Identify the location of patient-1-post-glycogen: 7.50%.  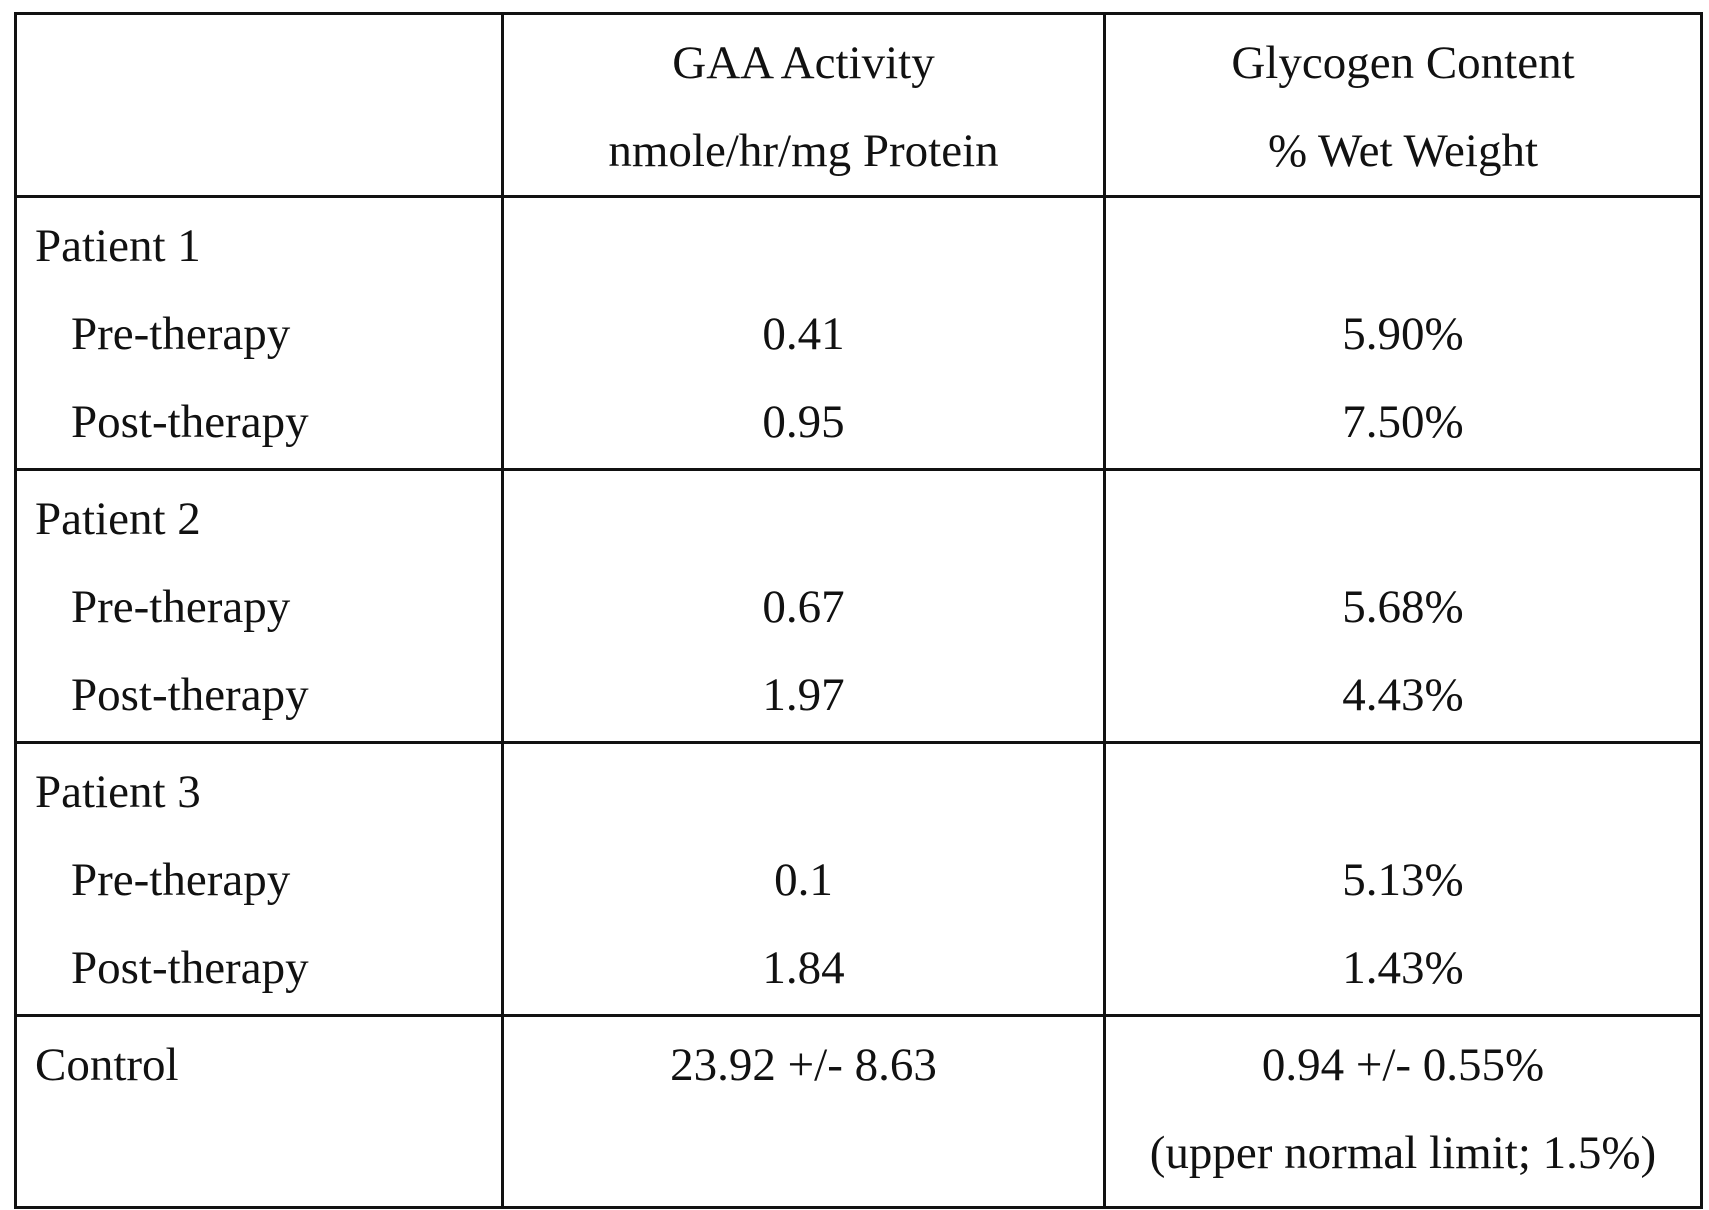
(1403, 422).